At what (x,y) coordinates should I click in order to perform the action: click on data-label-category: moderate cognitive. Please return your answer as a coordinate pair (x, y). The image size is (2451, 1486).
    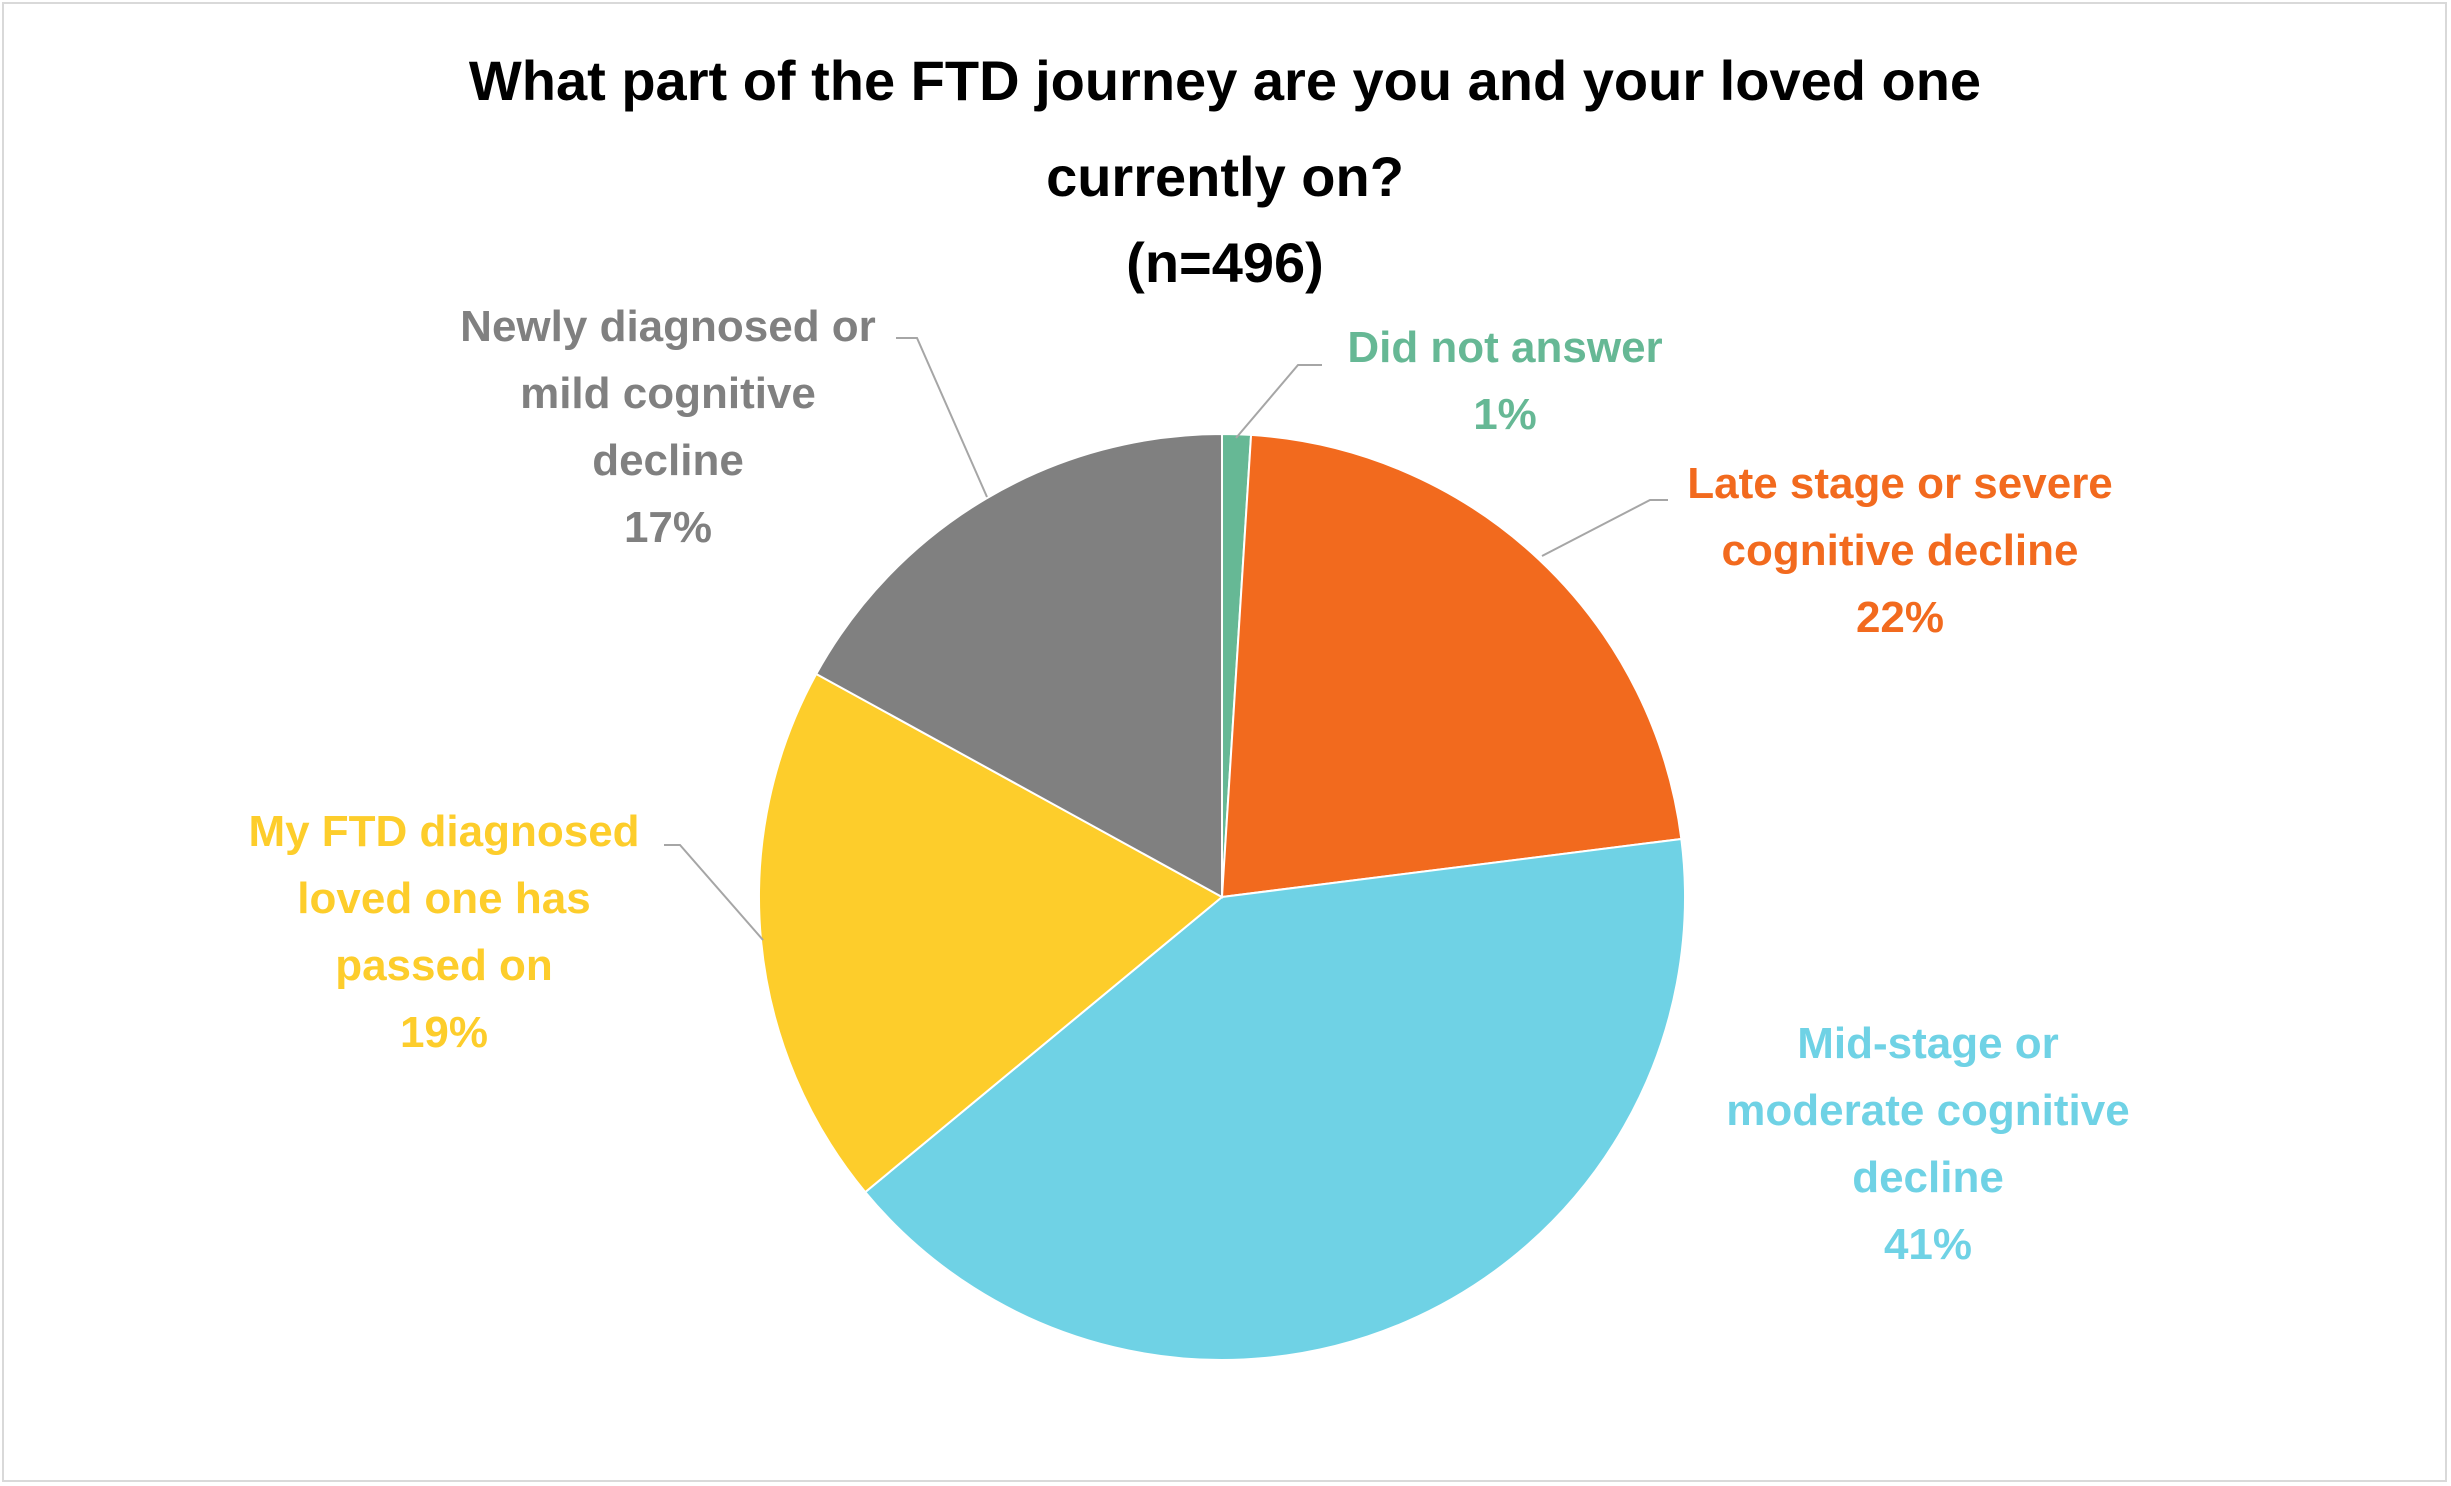
    Looking at the image, I should click on (1927, 1110).